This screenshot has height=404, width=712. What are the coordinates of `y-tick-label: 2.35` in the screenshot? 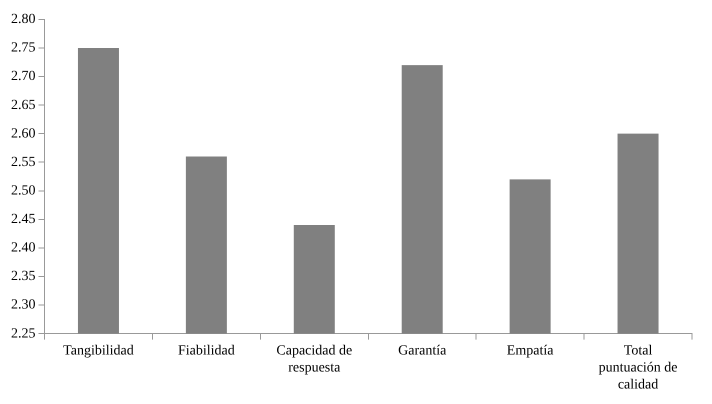 It's located at (23, 276).